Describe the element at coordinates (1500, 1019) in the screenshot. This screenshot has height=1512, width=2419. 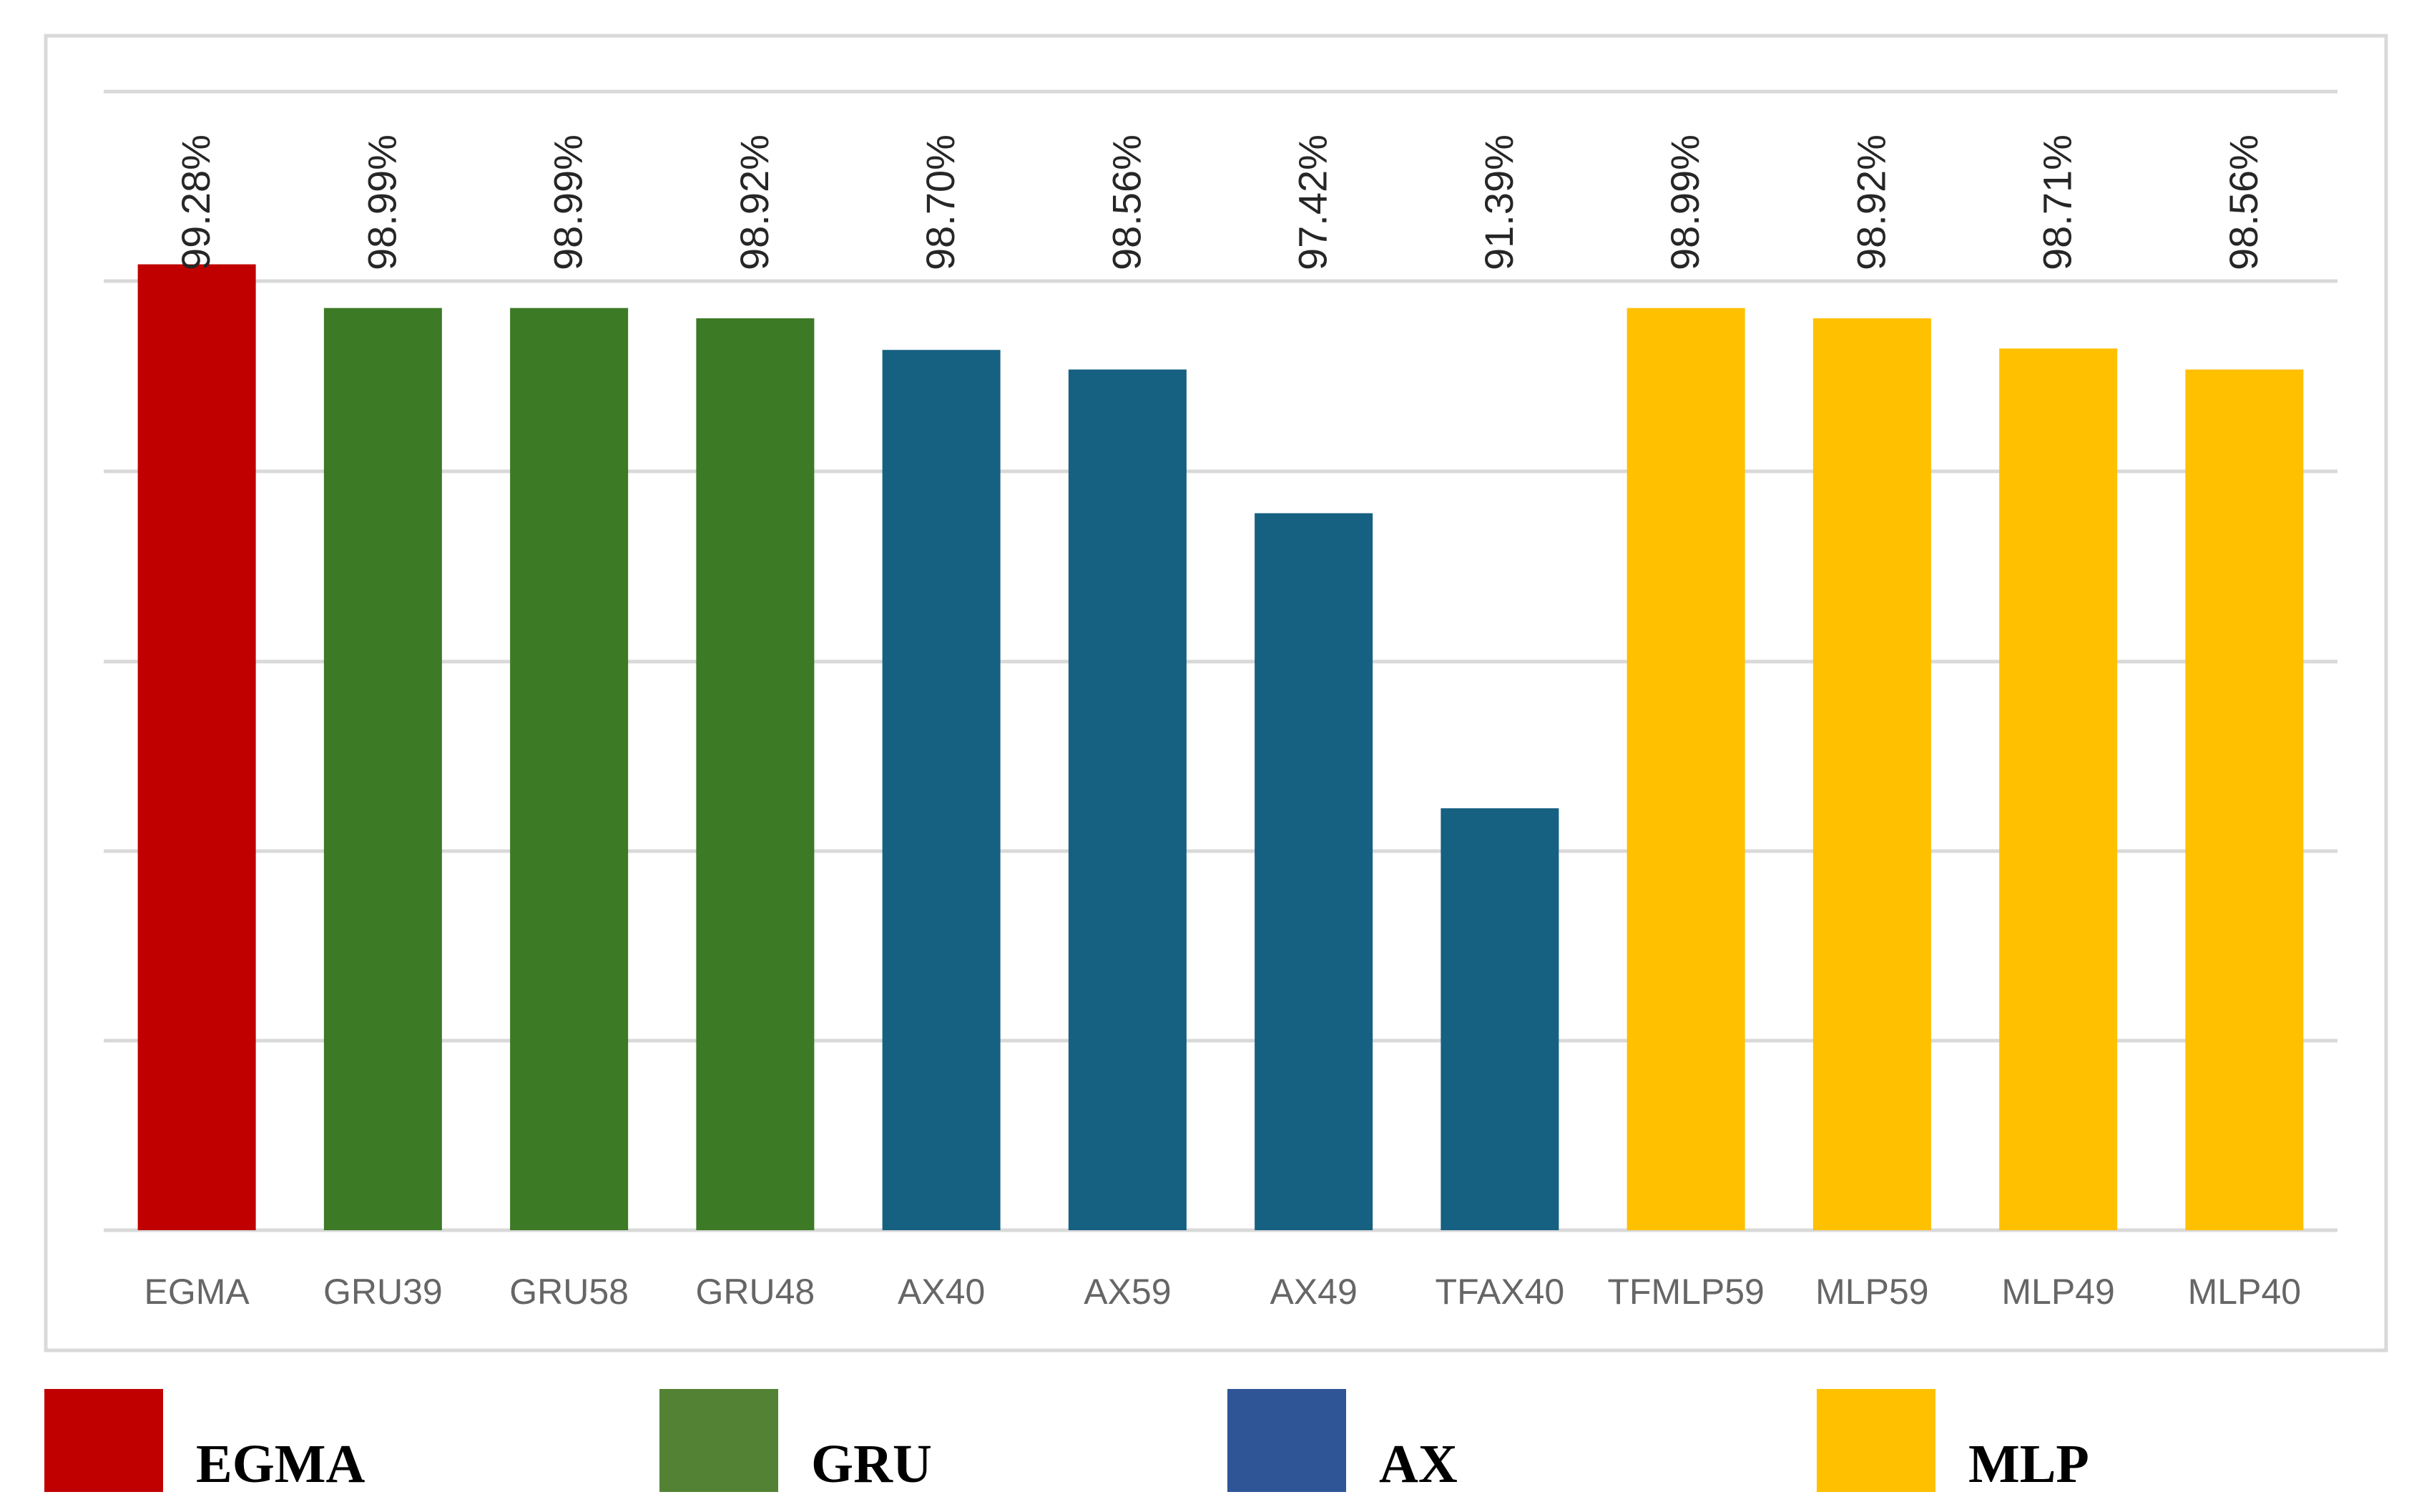
I see `bar-tfax40` at that location.